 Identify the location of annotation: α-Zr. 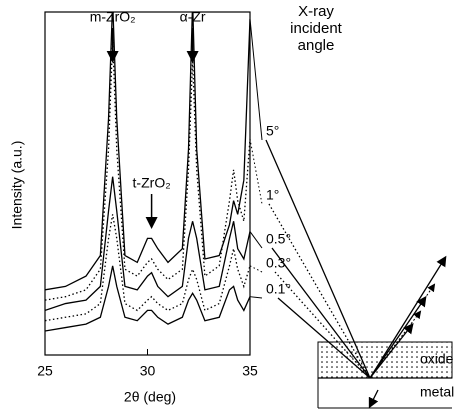
(193, 17).